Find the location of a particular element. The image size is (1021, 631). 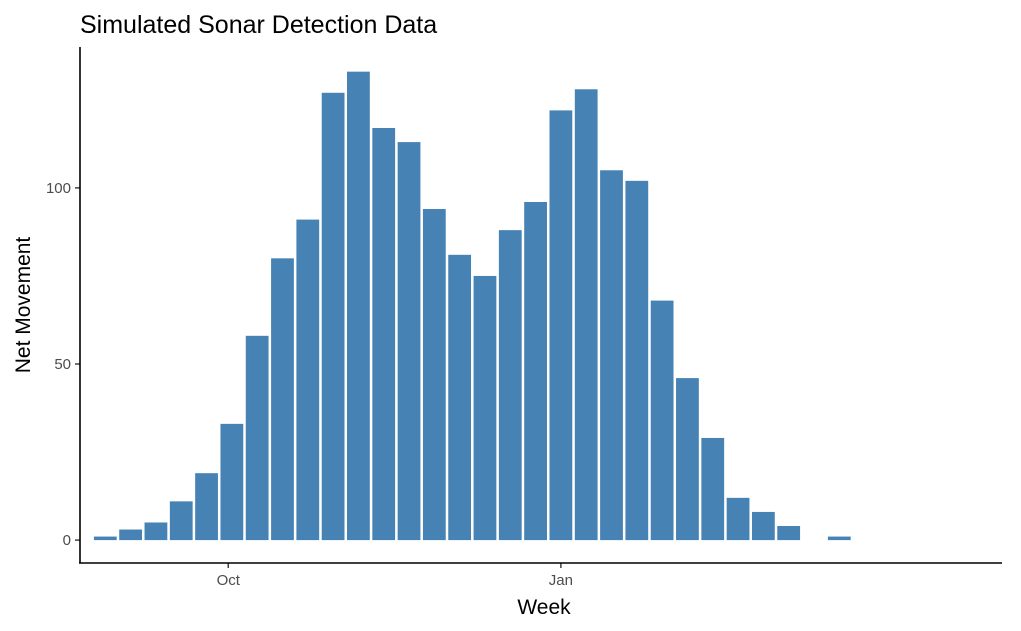

x-tick-label: Jan is located at coordinates (561, 580).